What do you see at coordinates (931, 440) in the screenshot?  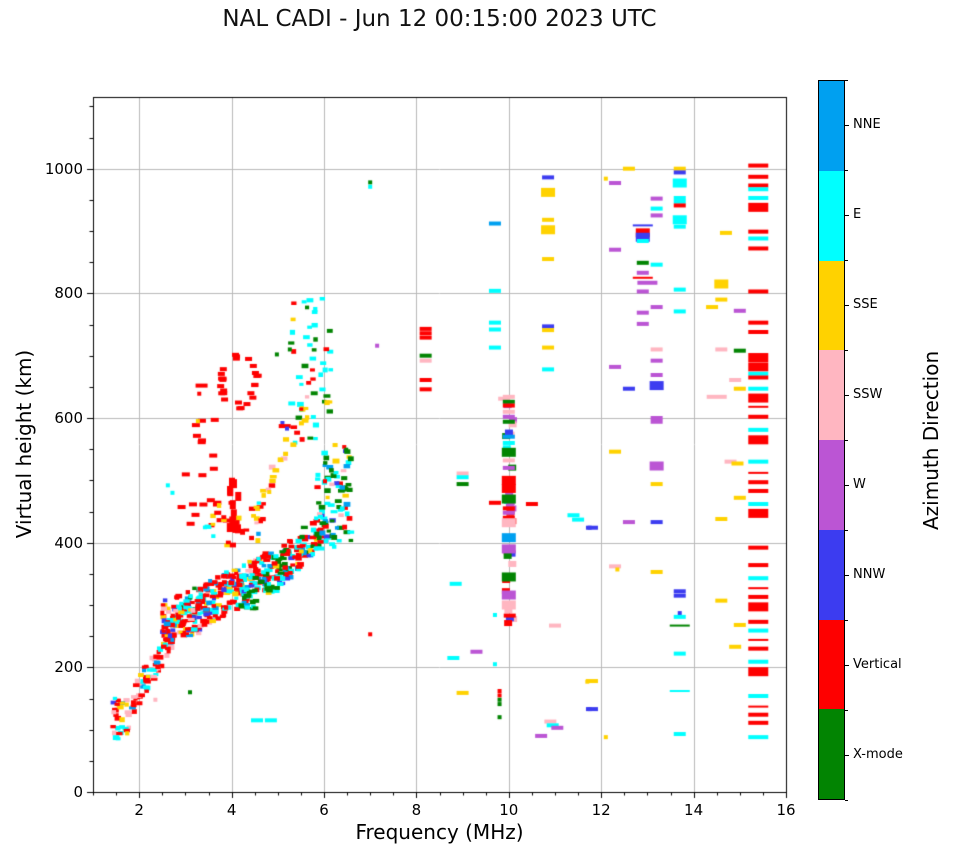 I see `colorbar-label: Azimuth Direction` at bounding box center [931, 440].